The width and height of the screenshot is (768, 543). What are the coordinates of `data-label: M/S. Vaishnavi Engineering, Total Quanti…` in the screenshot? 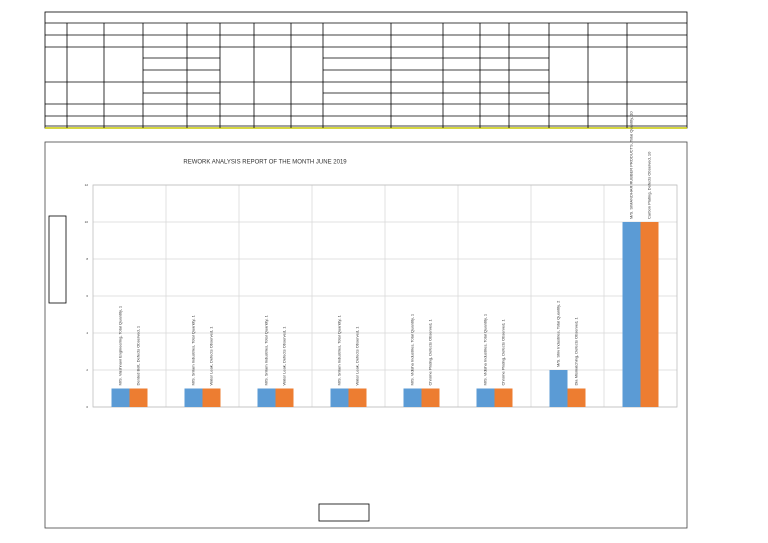 It's located at (120, 345).